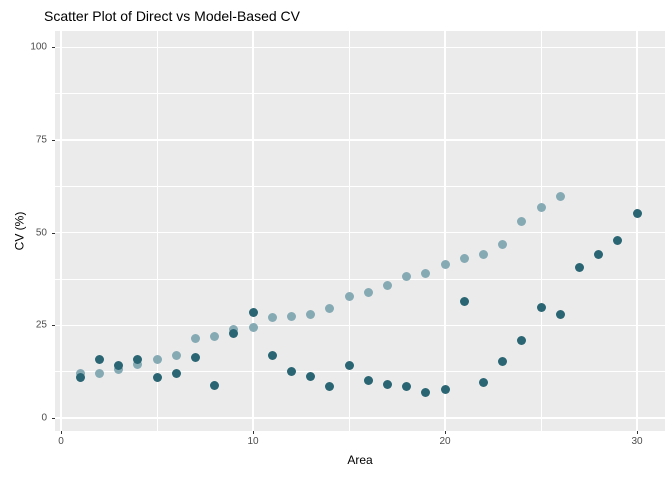  What do you see at coordinates (445, 441) in the screenshot?
I see `x-tick-label: 20` at bounding box center [445, 441].